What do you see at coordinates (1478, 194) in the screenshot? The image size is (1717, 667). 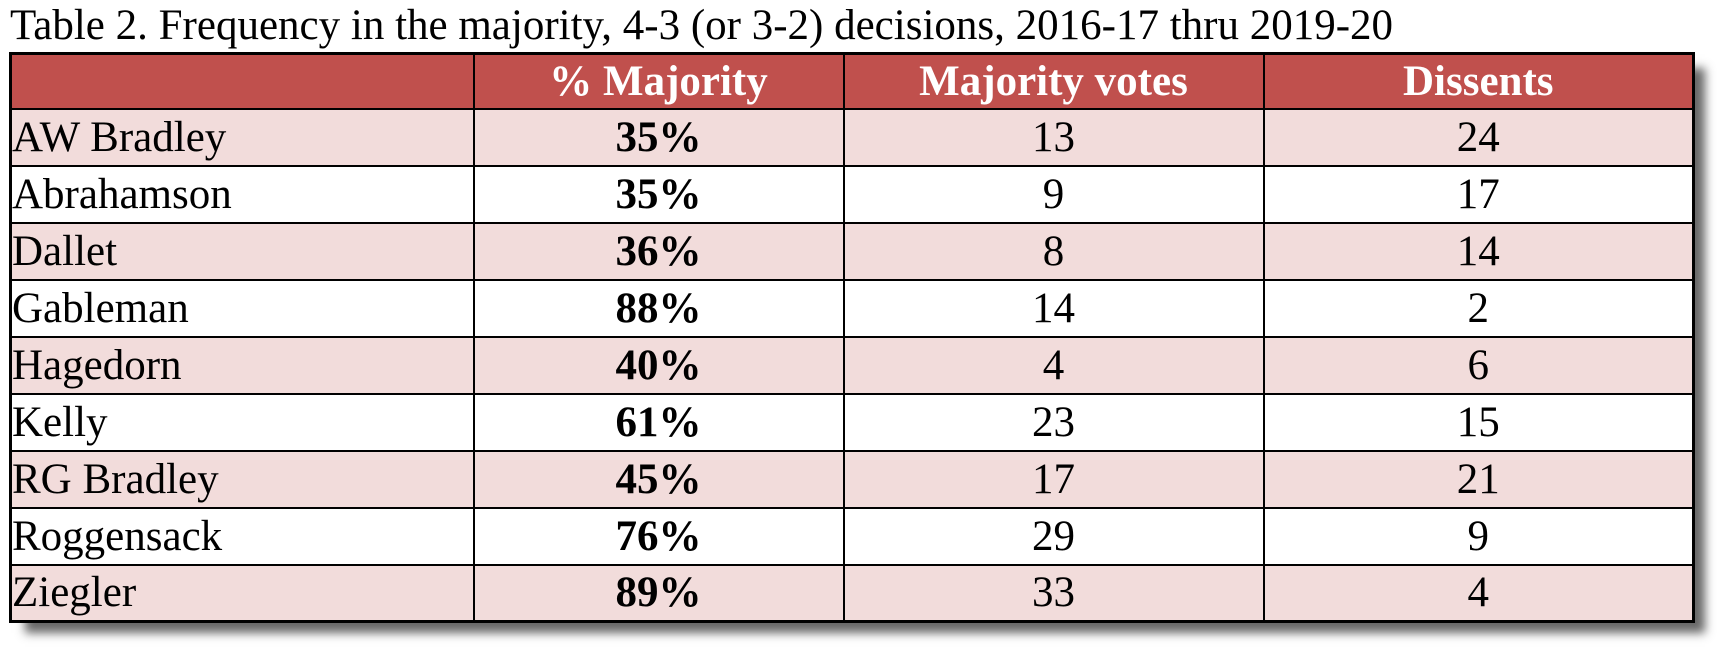 I see `dissents-value: 17` at bounding box center [1478, 194].